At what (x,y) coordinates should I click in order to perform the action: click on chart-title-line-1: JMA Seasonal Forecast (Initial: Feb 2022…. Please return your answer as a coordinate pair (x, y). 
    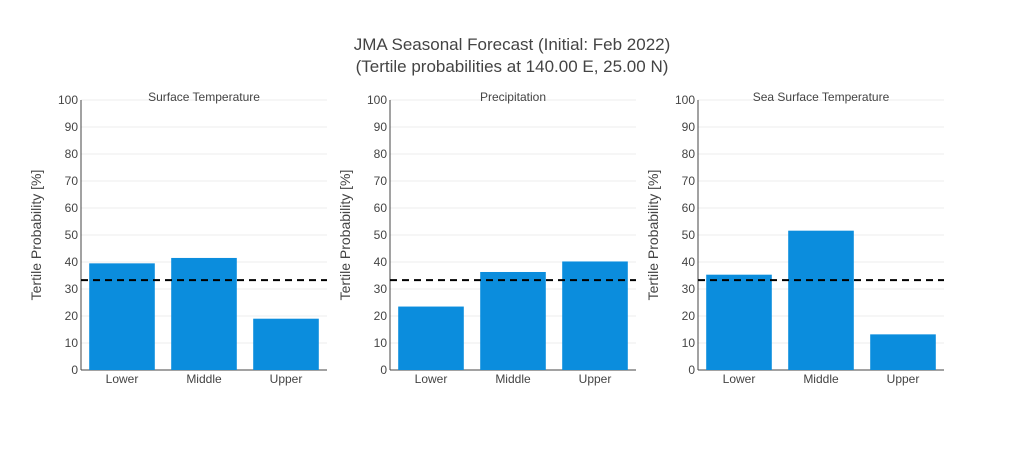
    Looking at the image, I should click on (512, 44).